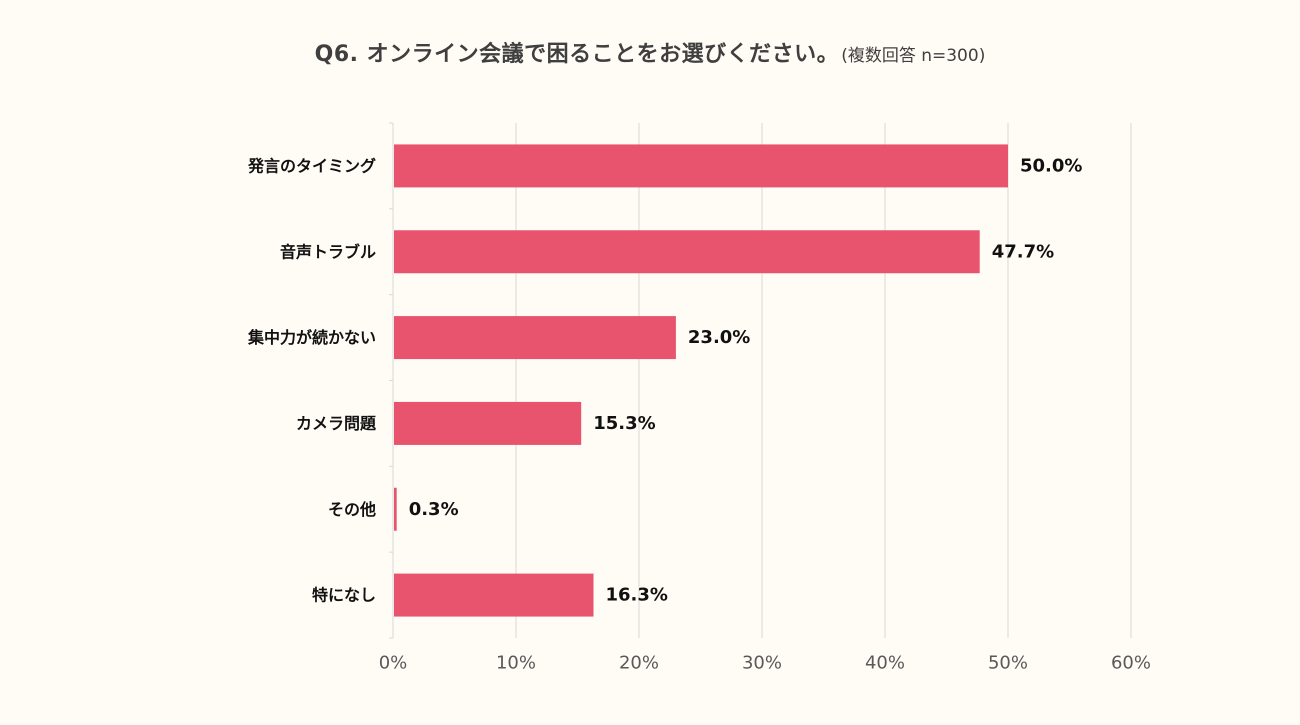 The image size is (1300, 725). What do you see at coordinates (913, 56) in the screenshot?
I see `chart-subtitle: (複数回答 n=300)` at bounding box center [913, 56].